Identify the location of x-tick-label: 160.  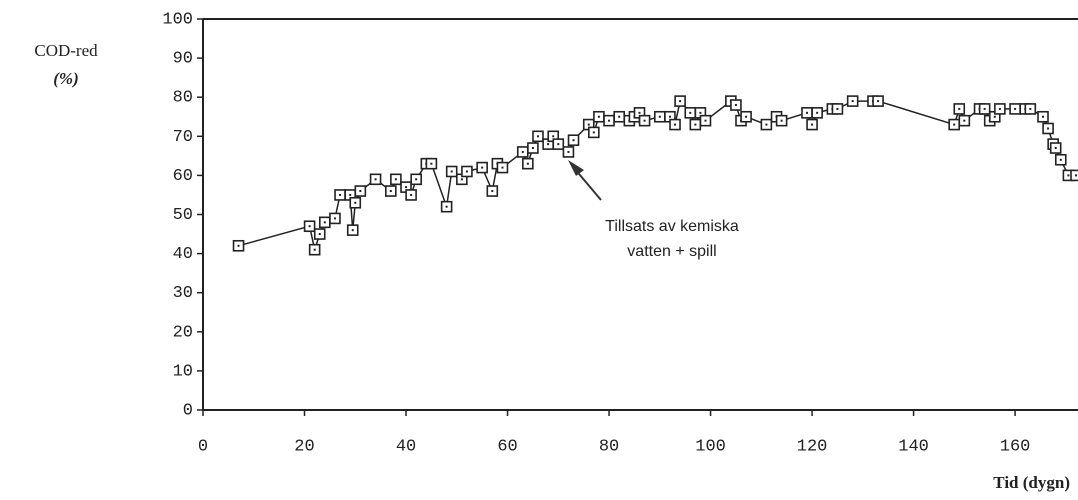
(1015, 446).